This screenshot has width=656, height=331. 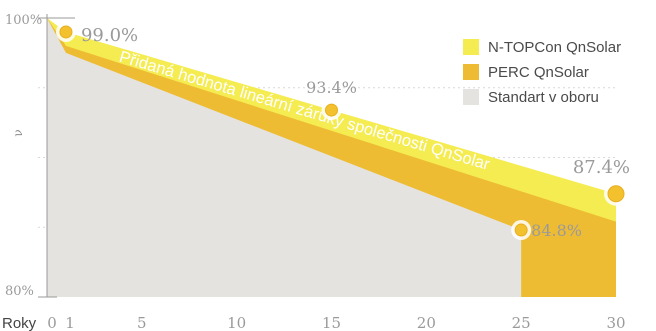 I want to click on legend-label: Standart v oboru, so click(x=543, y=97).